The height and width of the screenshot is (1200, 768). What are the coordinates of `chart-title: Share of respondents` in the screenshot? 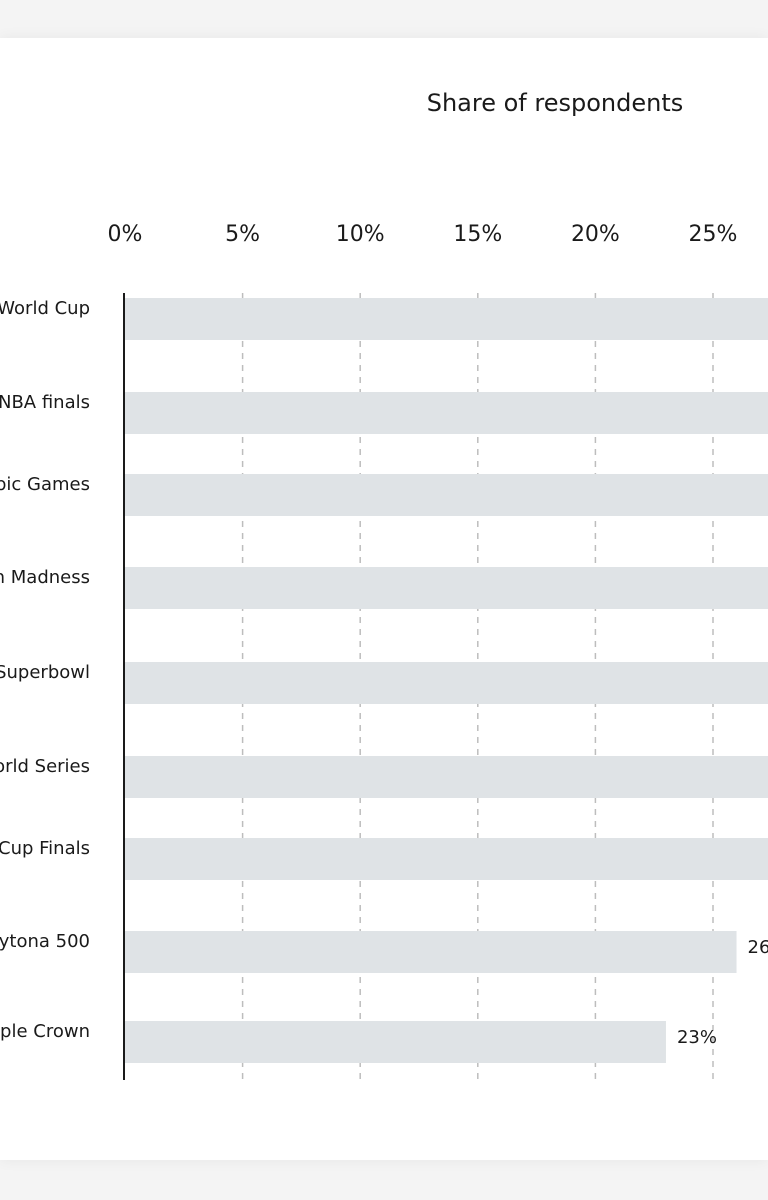 It's located at (555, 103).